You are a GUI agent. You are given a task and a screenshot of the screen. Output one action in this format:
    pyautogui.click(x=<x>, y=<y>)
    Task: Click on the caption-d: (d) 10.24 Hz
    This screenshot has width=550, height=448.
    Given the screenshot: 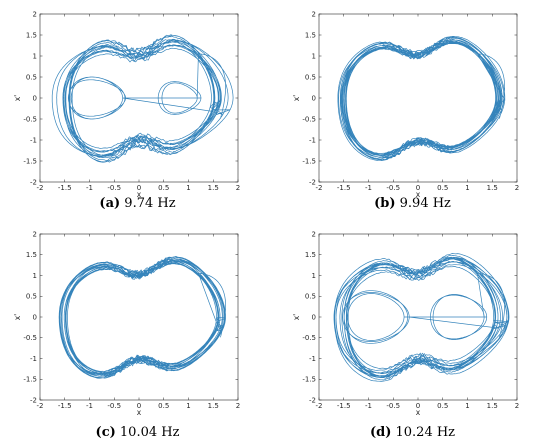 What is the action you would take?
    pyautogui.click(x=412, y=432)
    